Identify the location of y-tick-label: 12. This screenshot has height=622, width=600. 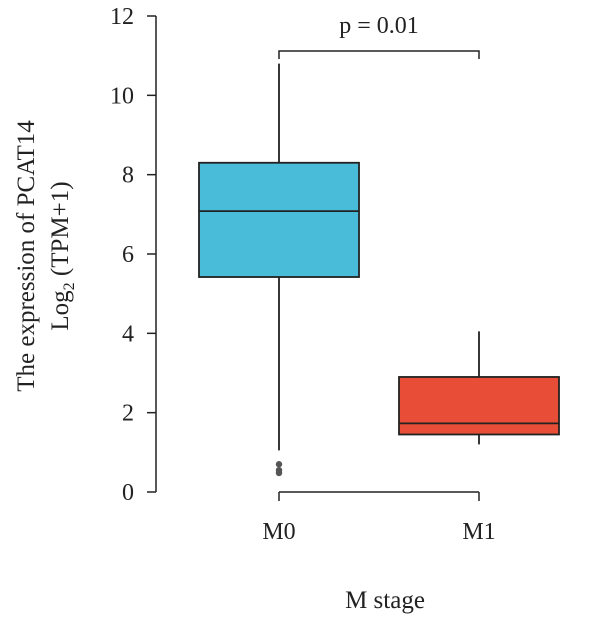
(122, 17).